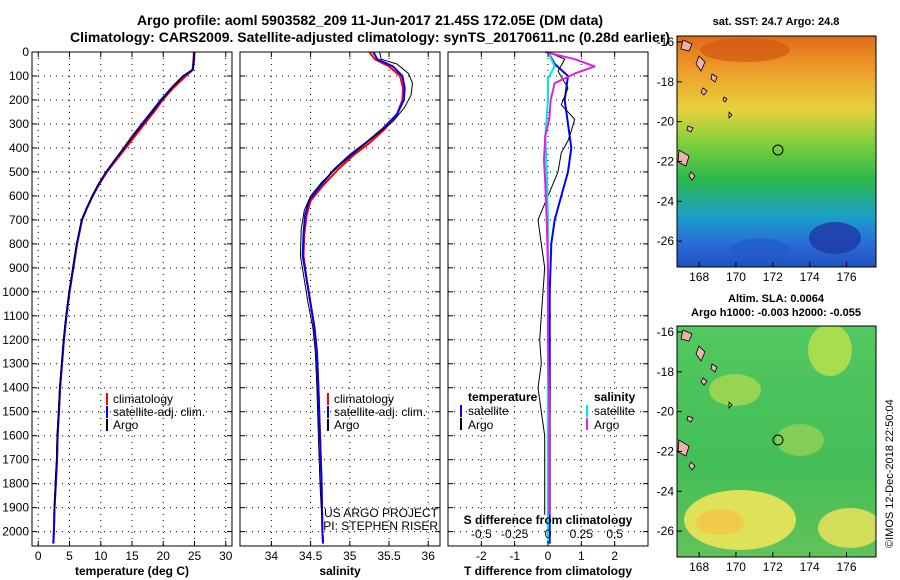  Describe the element at coordinates (19, 244) in the screenshot. I see `depth-tick-label: 800` at that location.